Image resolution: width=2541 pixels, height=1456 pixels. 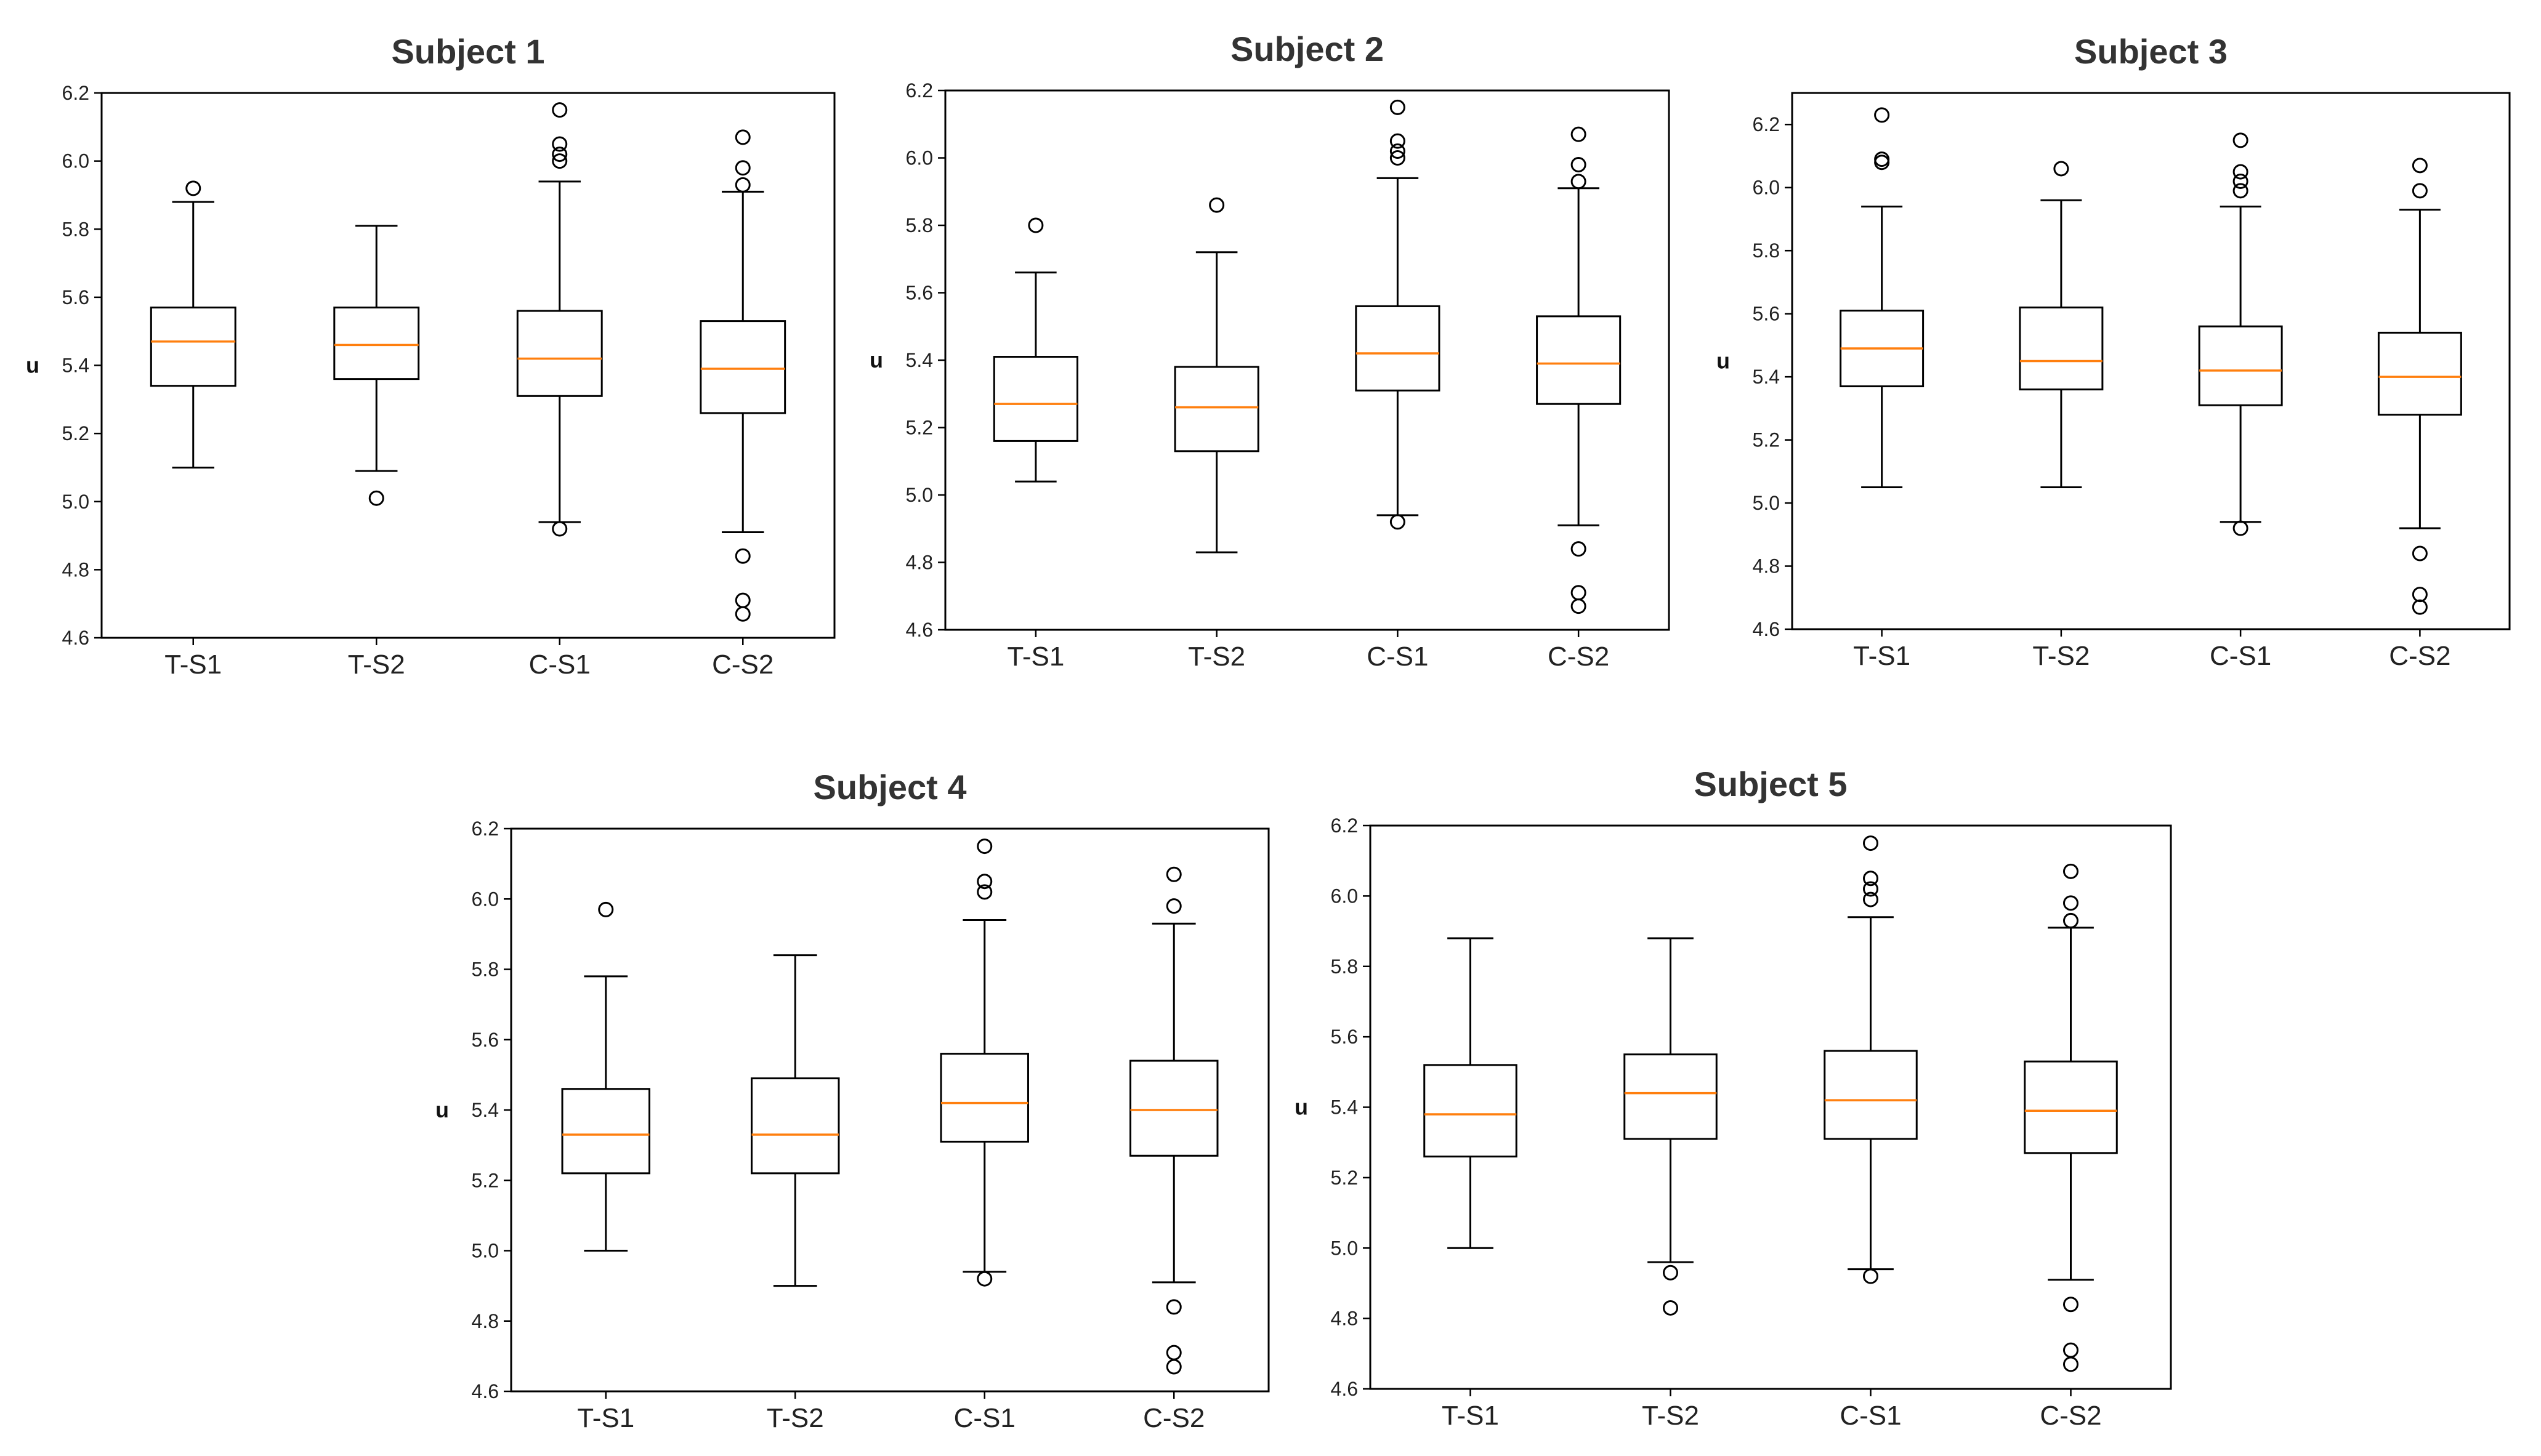 I want to click on y-tick-label: 6.2, so click(x=485, y=829).